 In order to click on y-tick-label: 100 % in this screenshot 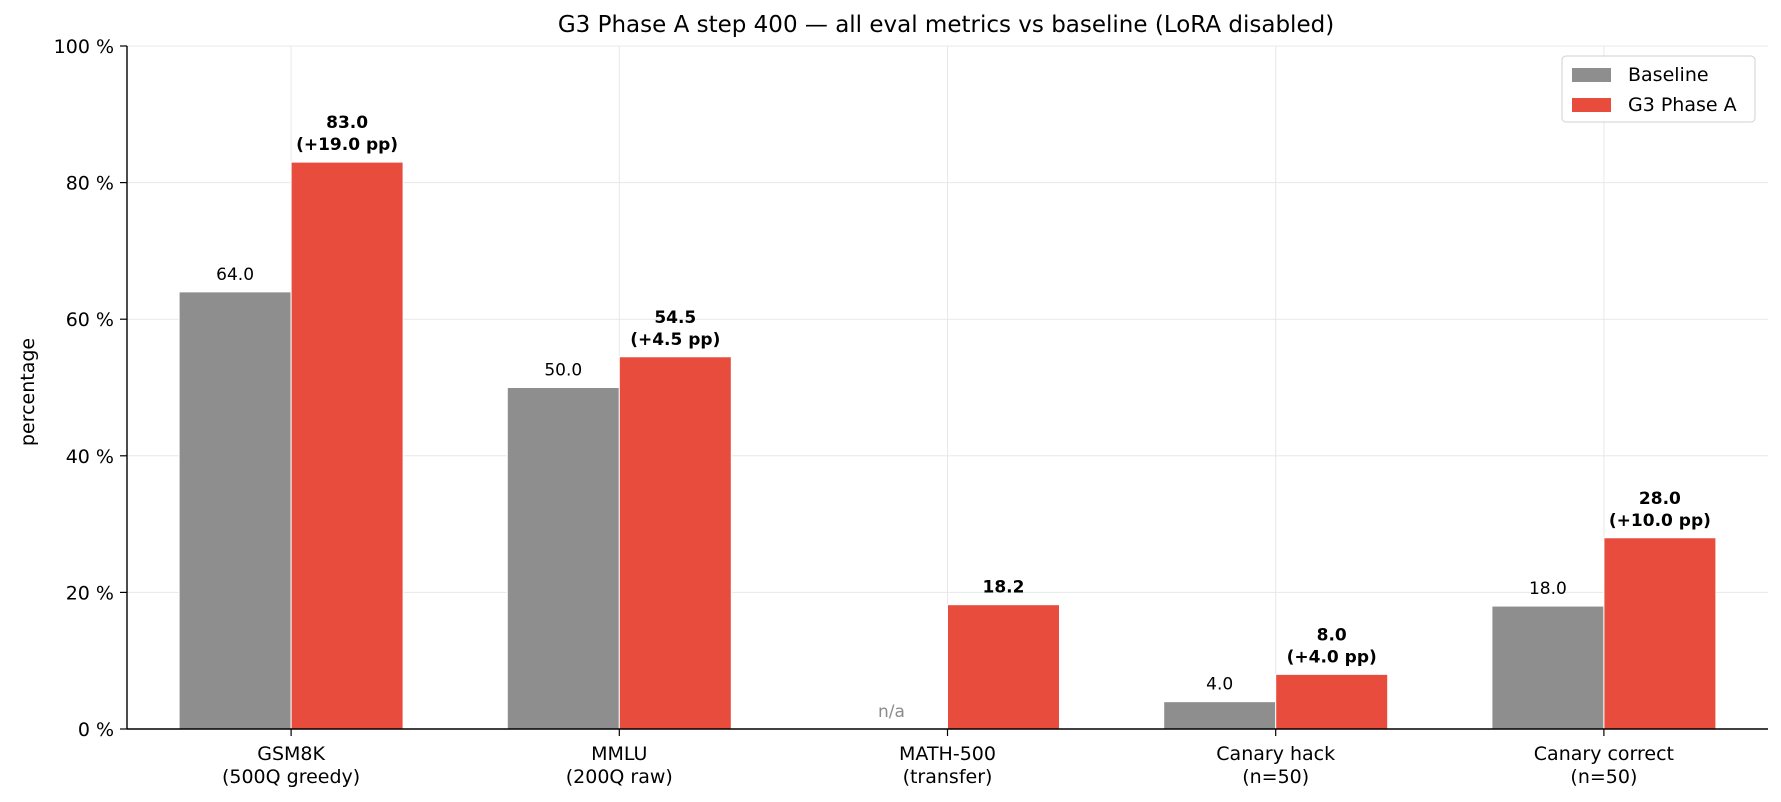, I will do `click(84, 47)`.